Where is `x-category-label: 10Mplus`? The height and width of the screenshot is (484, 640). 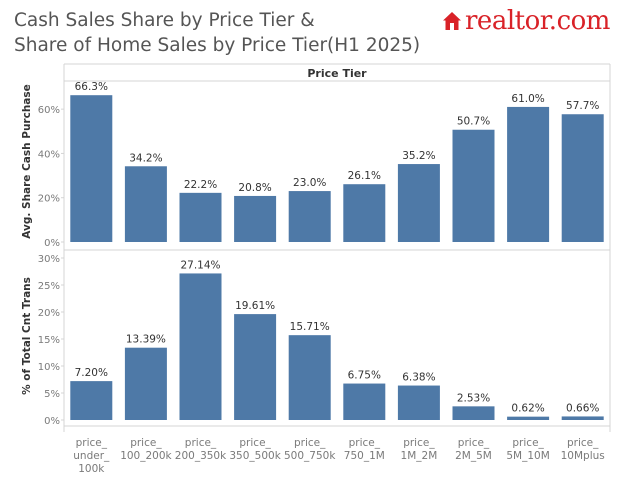 x-category-label: 10Mplus is located at coordinates (583, 456).